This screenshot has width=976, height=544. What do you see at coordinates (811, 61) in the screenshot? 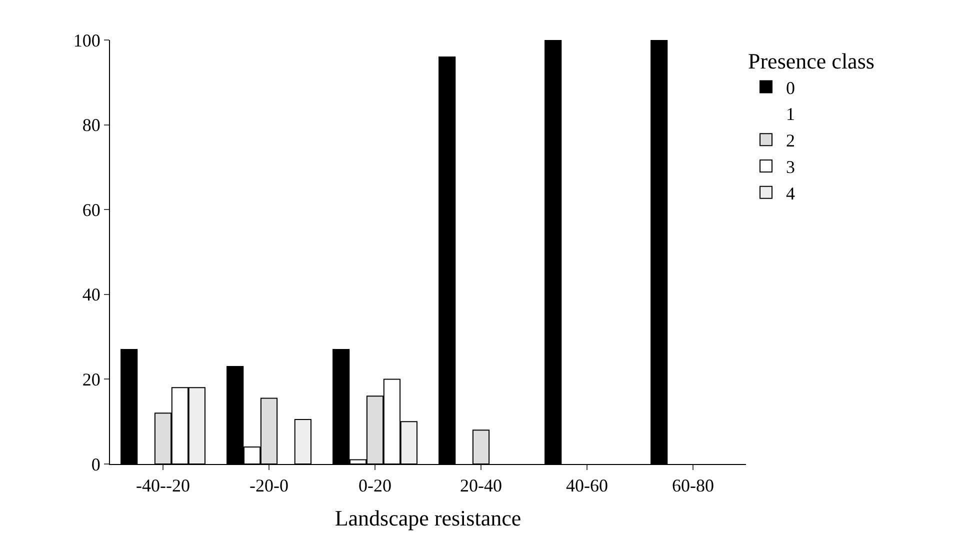
I see `legend-title: Presence class` at bounding box center [811, 61].